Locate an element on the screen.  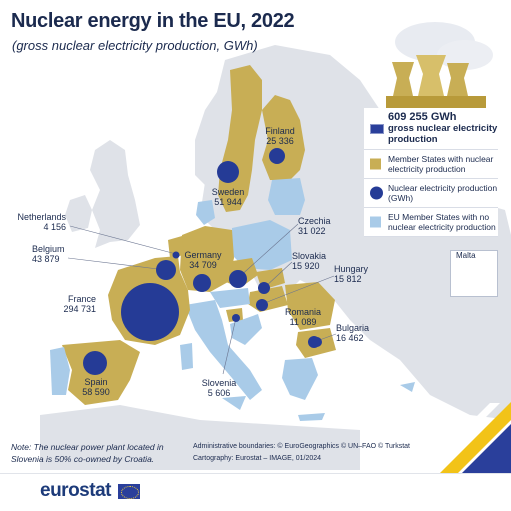
circle-bulgaria is located at coordinates (314, 342).